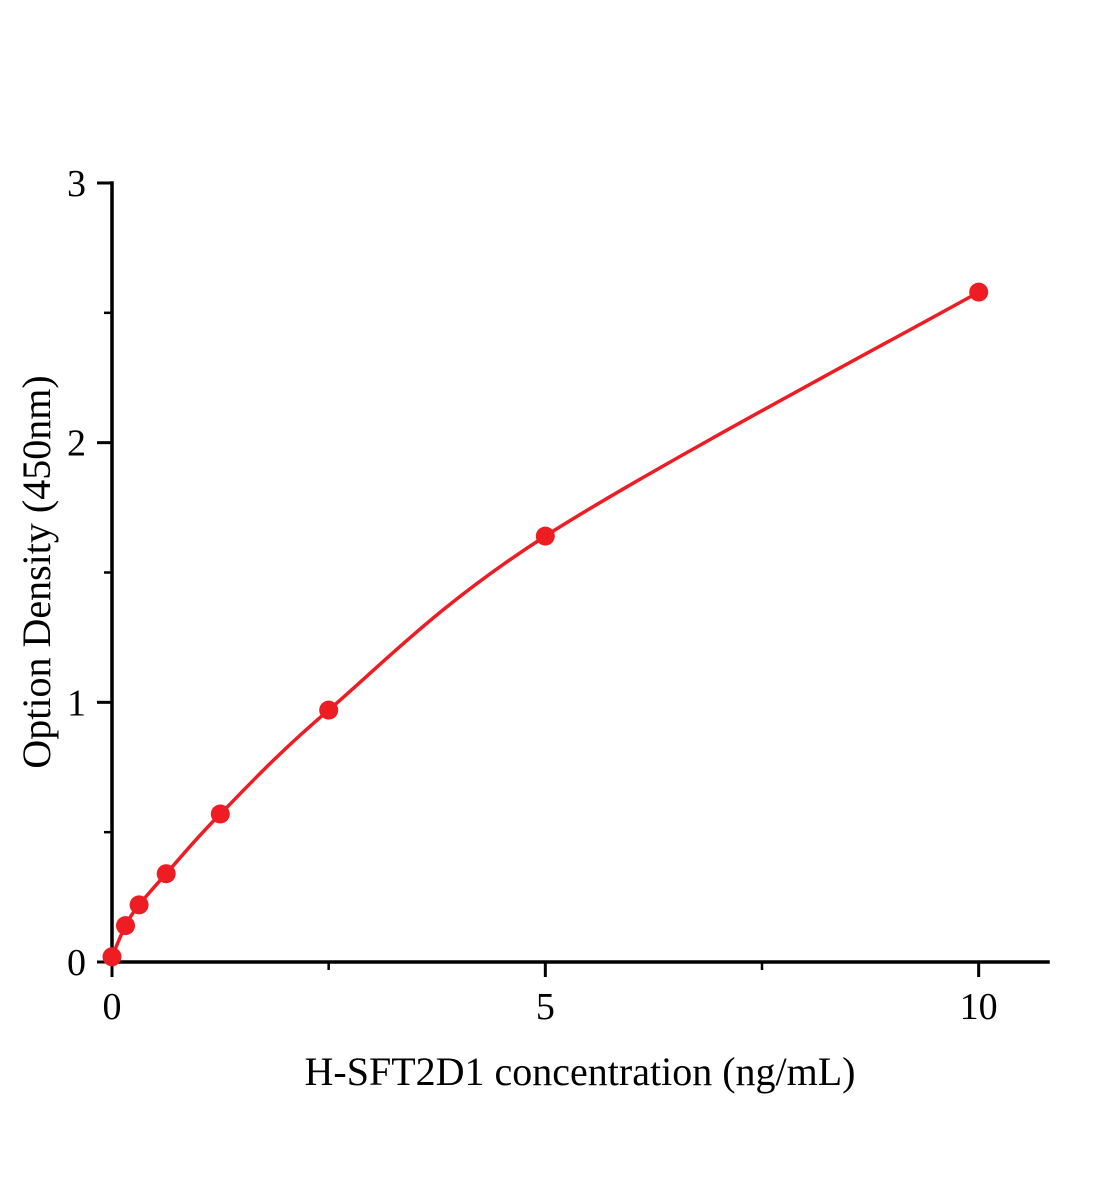  Describe the element at coordinates (76, 184) in the screenshot. I see `y-tick-label: 3` at that location.